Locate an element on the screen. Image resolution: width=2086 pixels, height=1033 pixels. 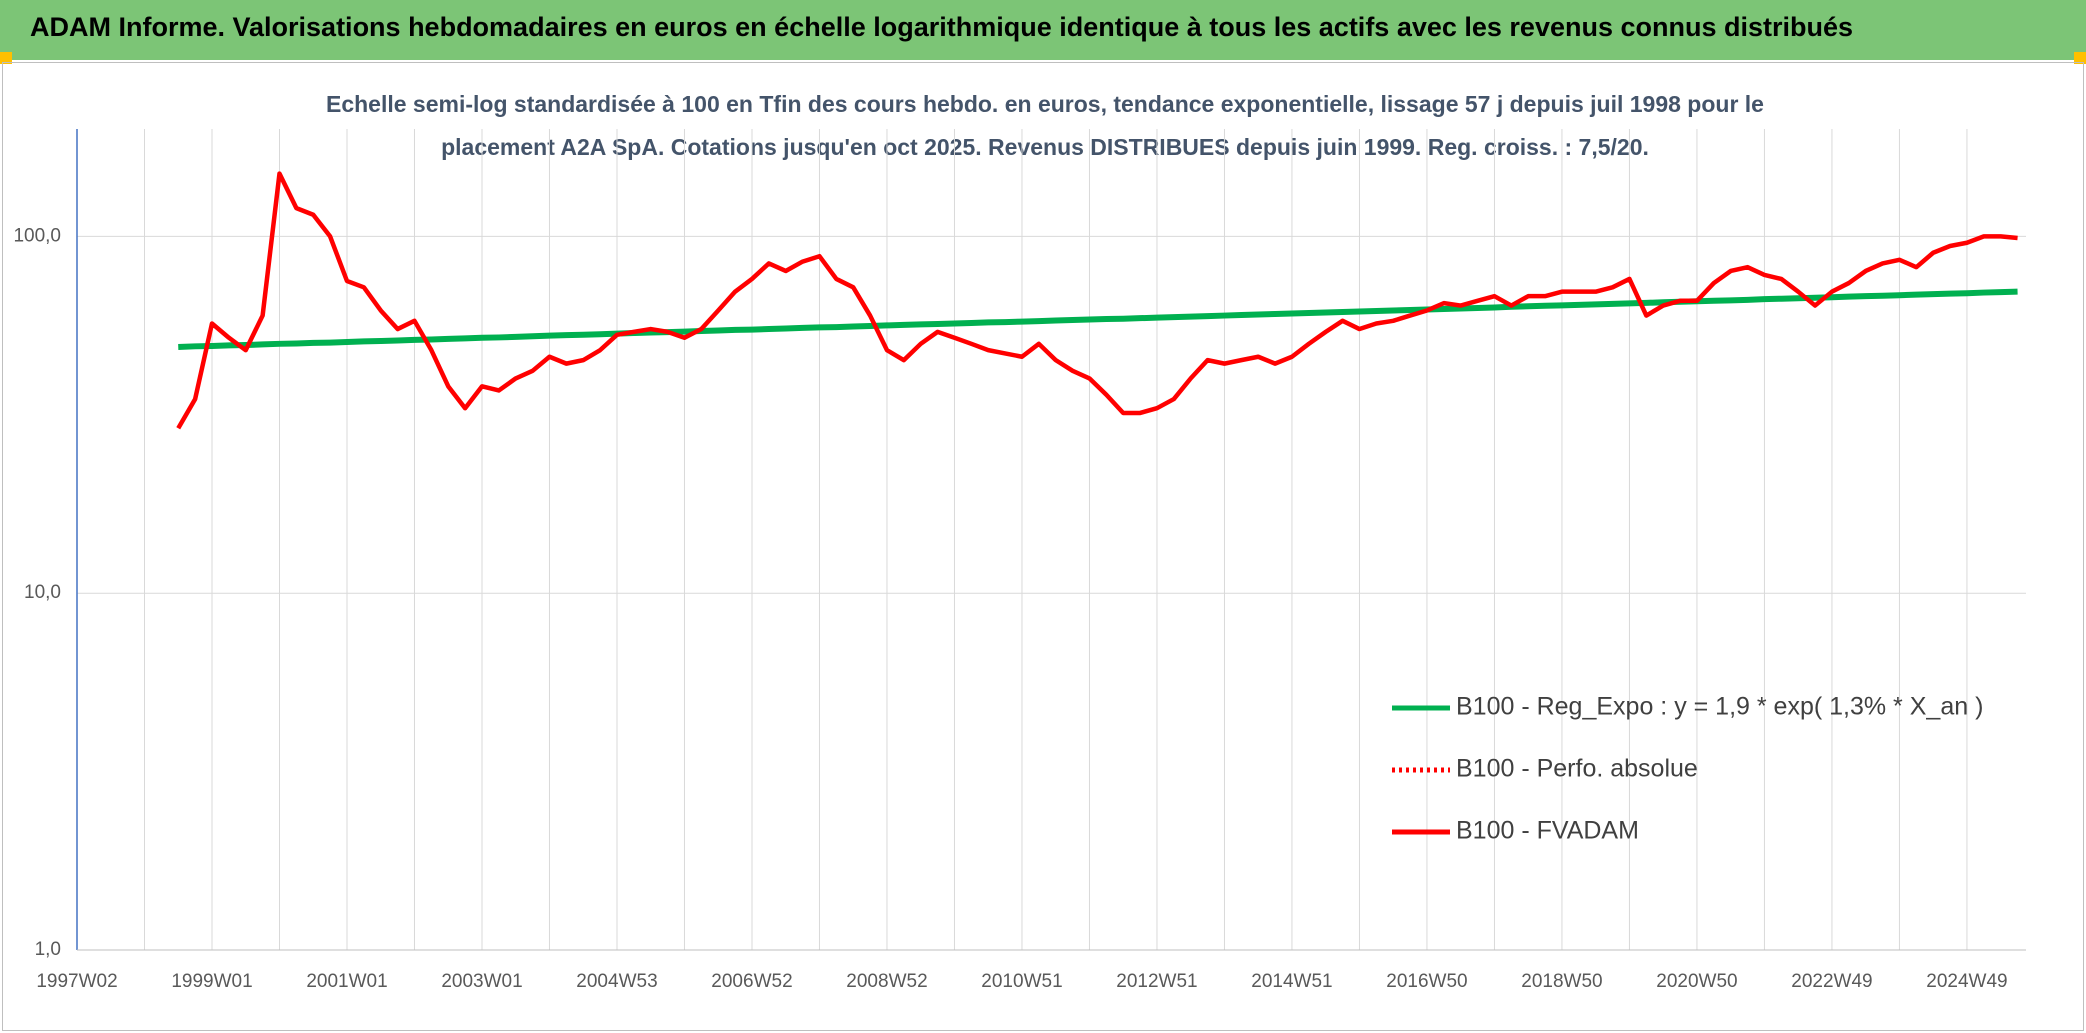
x-tick-label: 2014W51 is located at coordinates (1291, 981).